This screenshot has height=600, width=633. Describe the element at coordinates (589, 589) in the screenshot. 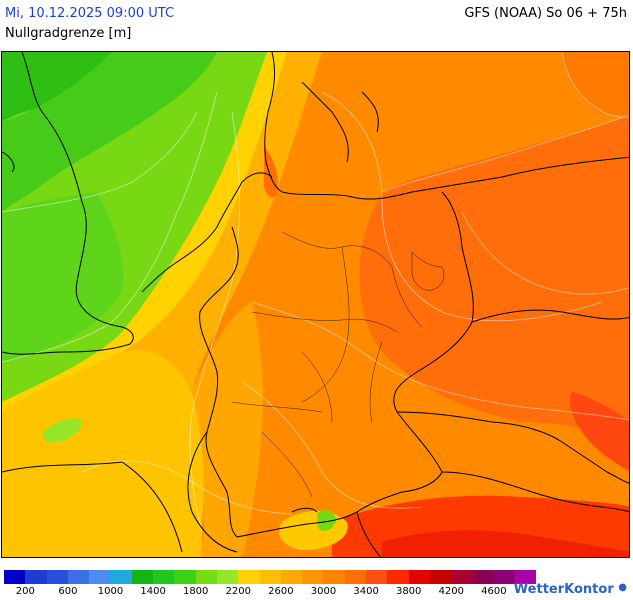

I see `brand-name-part2: Kontor` at that location.